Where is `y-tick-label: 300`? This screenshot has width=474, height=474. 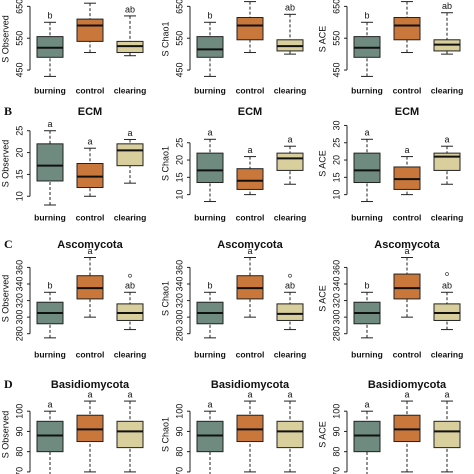 y-tick-label: 300 is located at coordinates (336, 317).